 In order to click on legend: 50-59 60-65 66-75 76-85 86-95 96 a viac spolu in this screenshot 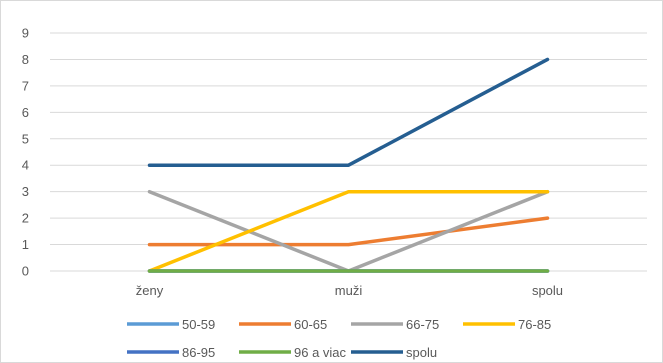, I will do `click(339, 338)`.